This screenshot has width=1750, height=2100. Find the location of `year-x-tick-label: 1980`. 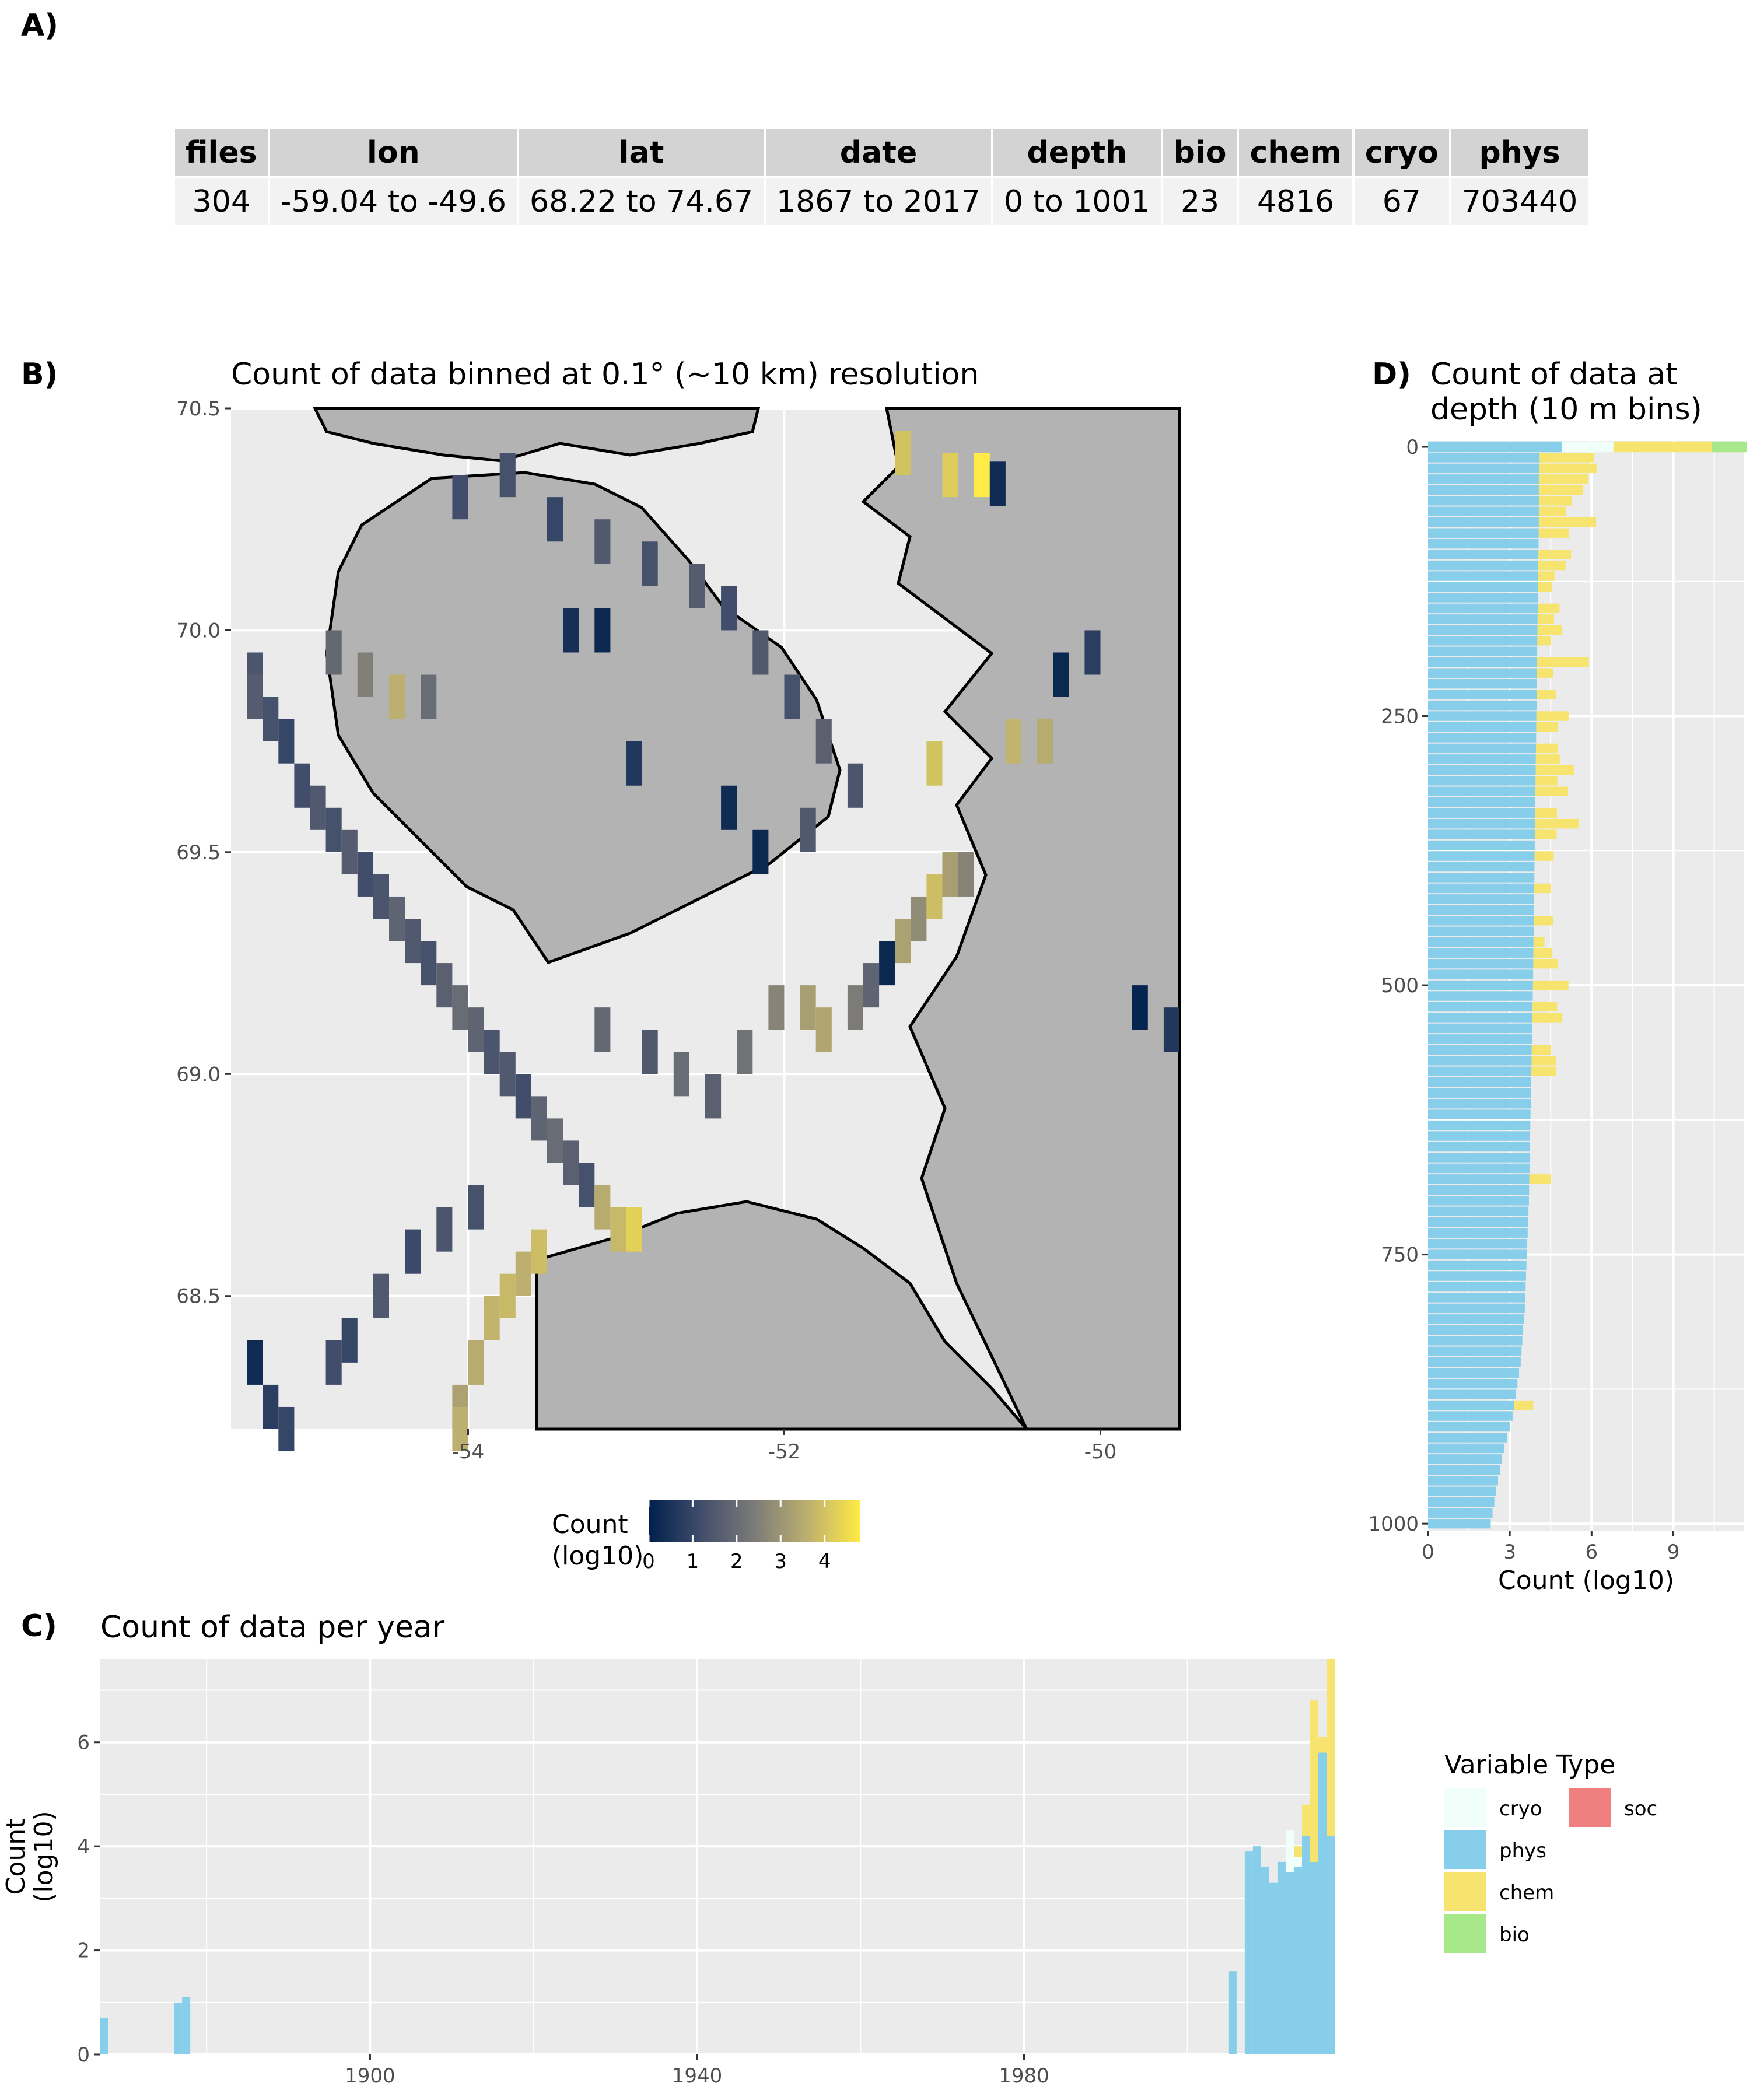

year-x-tick-label: 1980 is located at coordinates (1024, 2076).